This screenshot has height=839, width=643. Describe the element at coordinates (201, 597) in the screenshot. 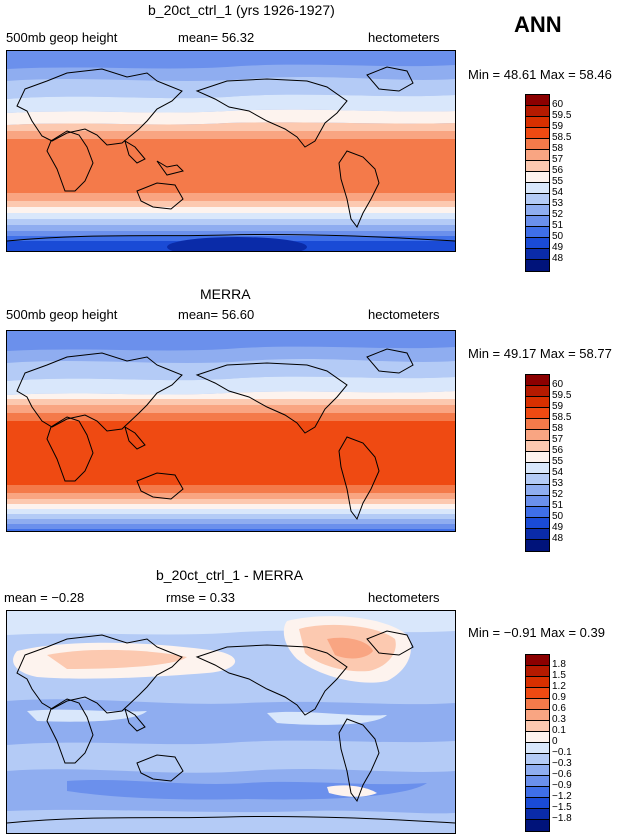

I see `panel-3-rmse-label: rmse = 0.33` at that location.